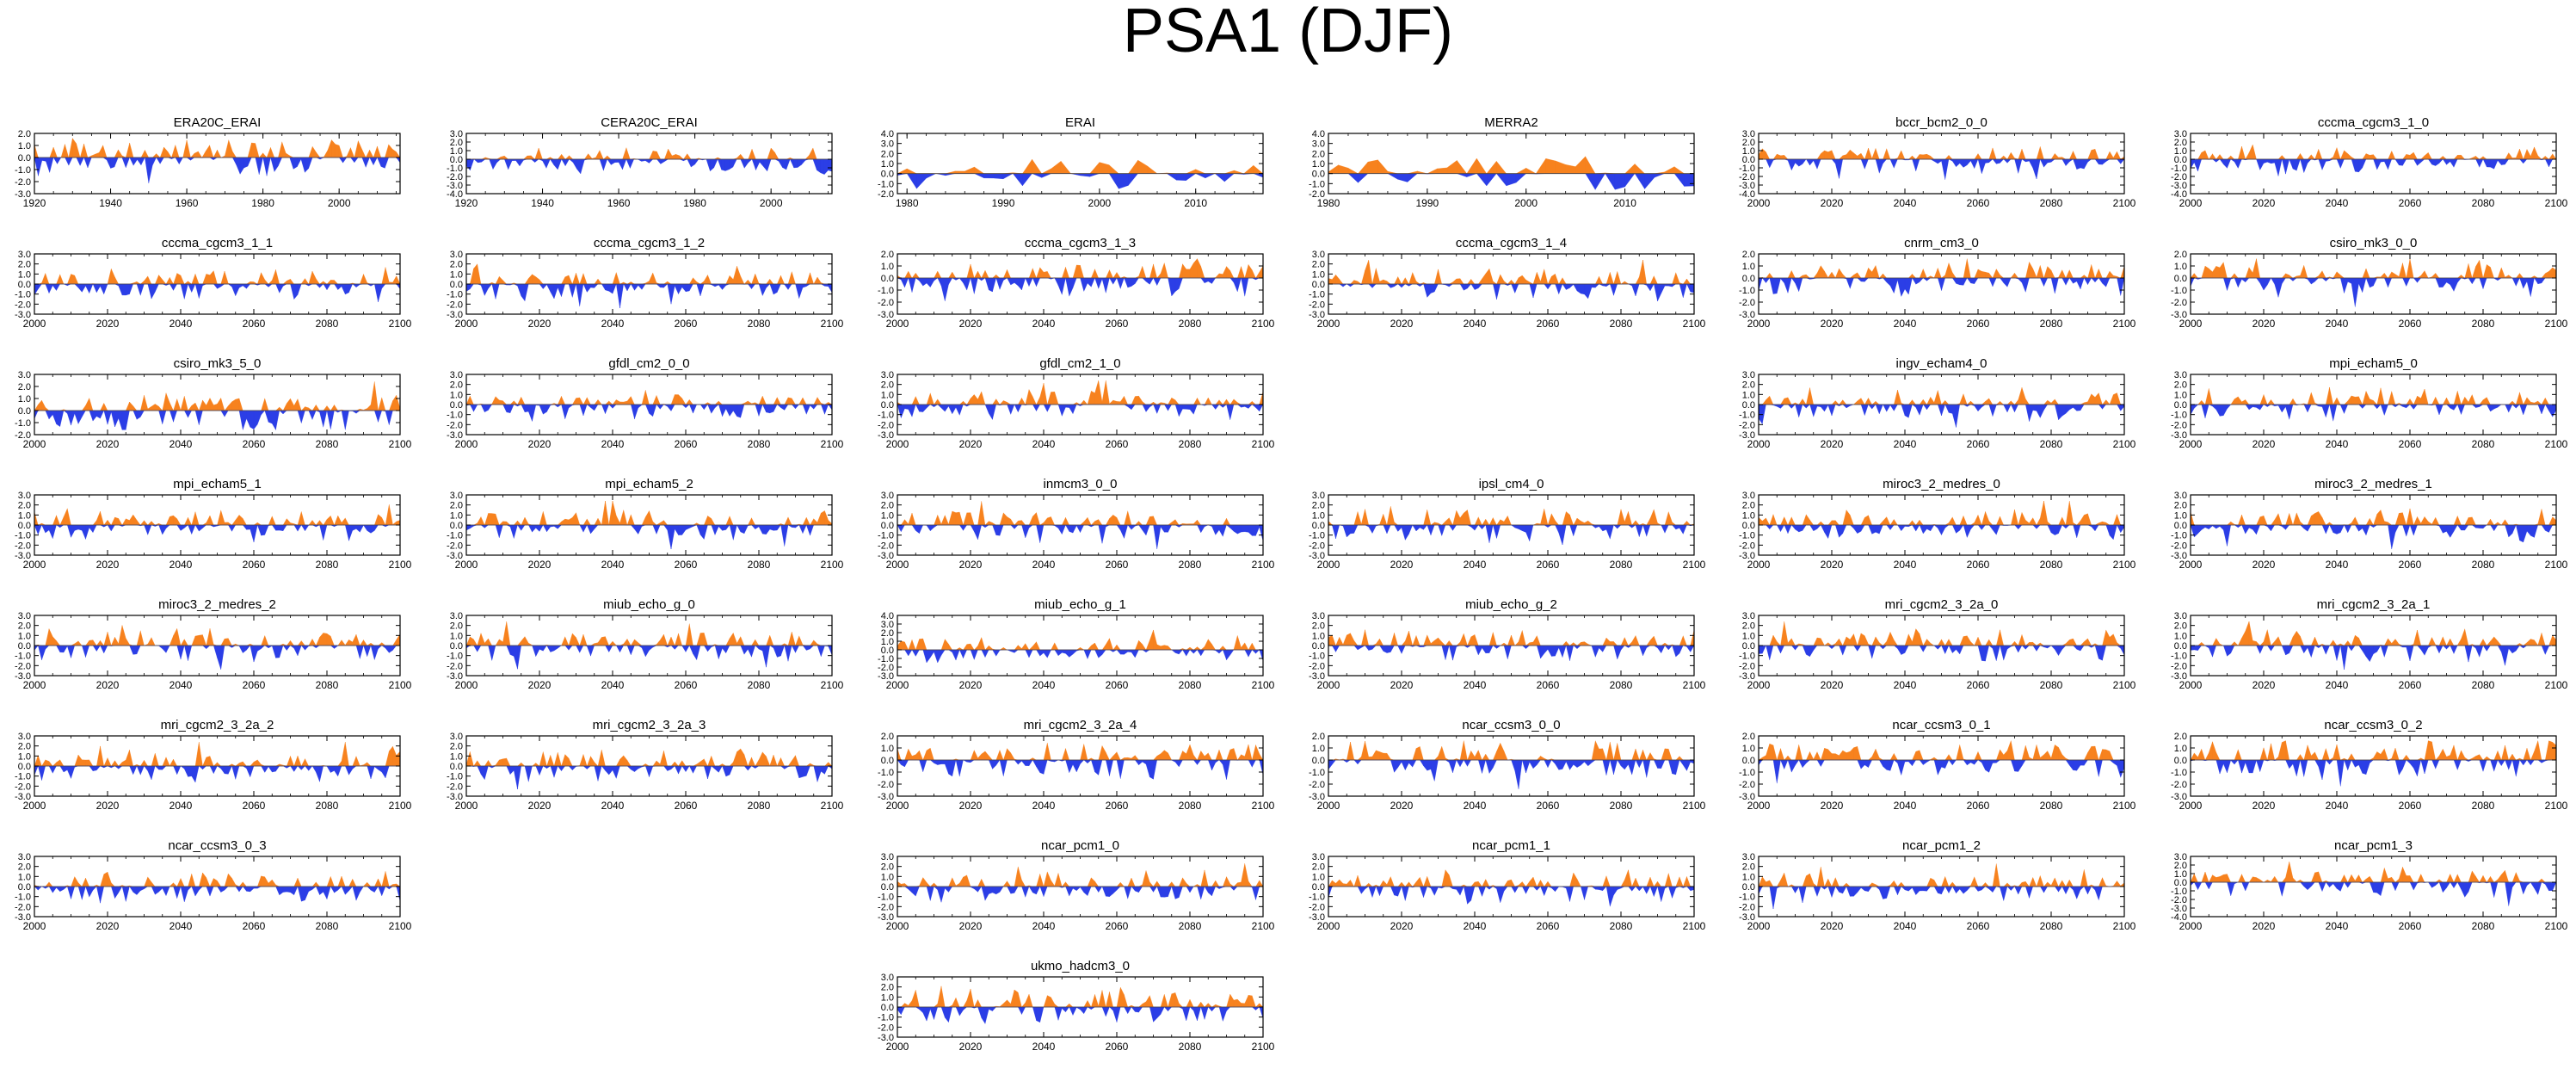 The height and width of the screenshot is (1069, 2576). What do you see at coordinates (218, 725) in the screenshot?
I see `panel-title: mri_cgcm2_3_2a_2` at bounding box center [218, 725].